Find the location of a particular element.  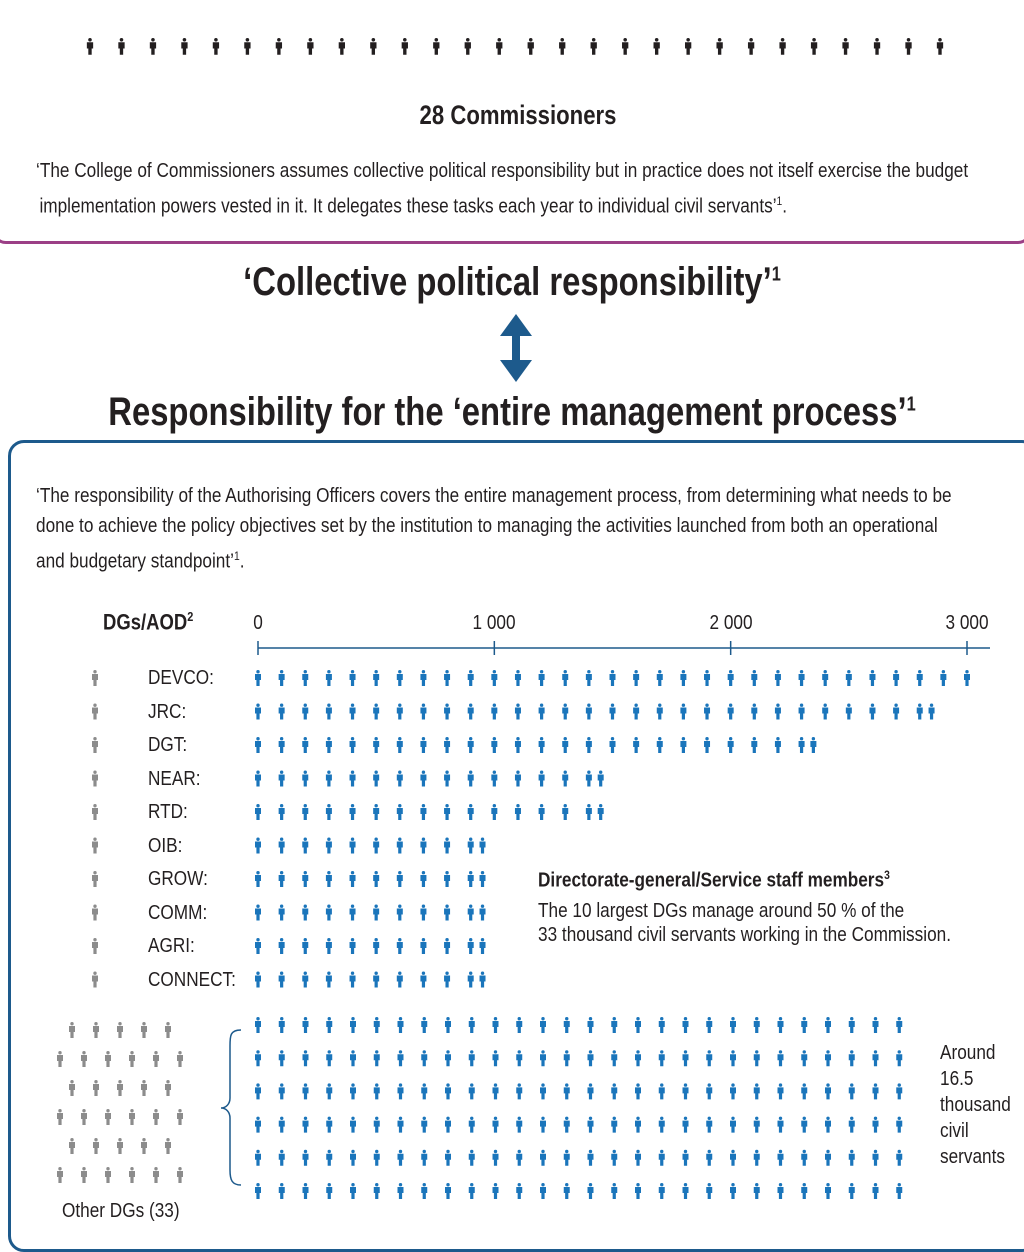

x-tick-label: 2 000 is located at coordinates (731, 623).